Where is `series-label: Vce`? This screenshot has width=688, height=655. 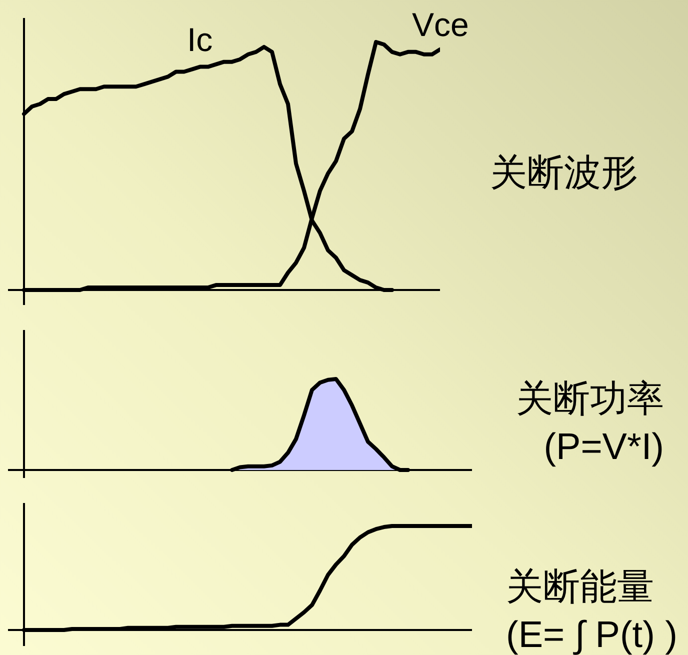
series-label: Vce is located at coordinates (440, 24).